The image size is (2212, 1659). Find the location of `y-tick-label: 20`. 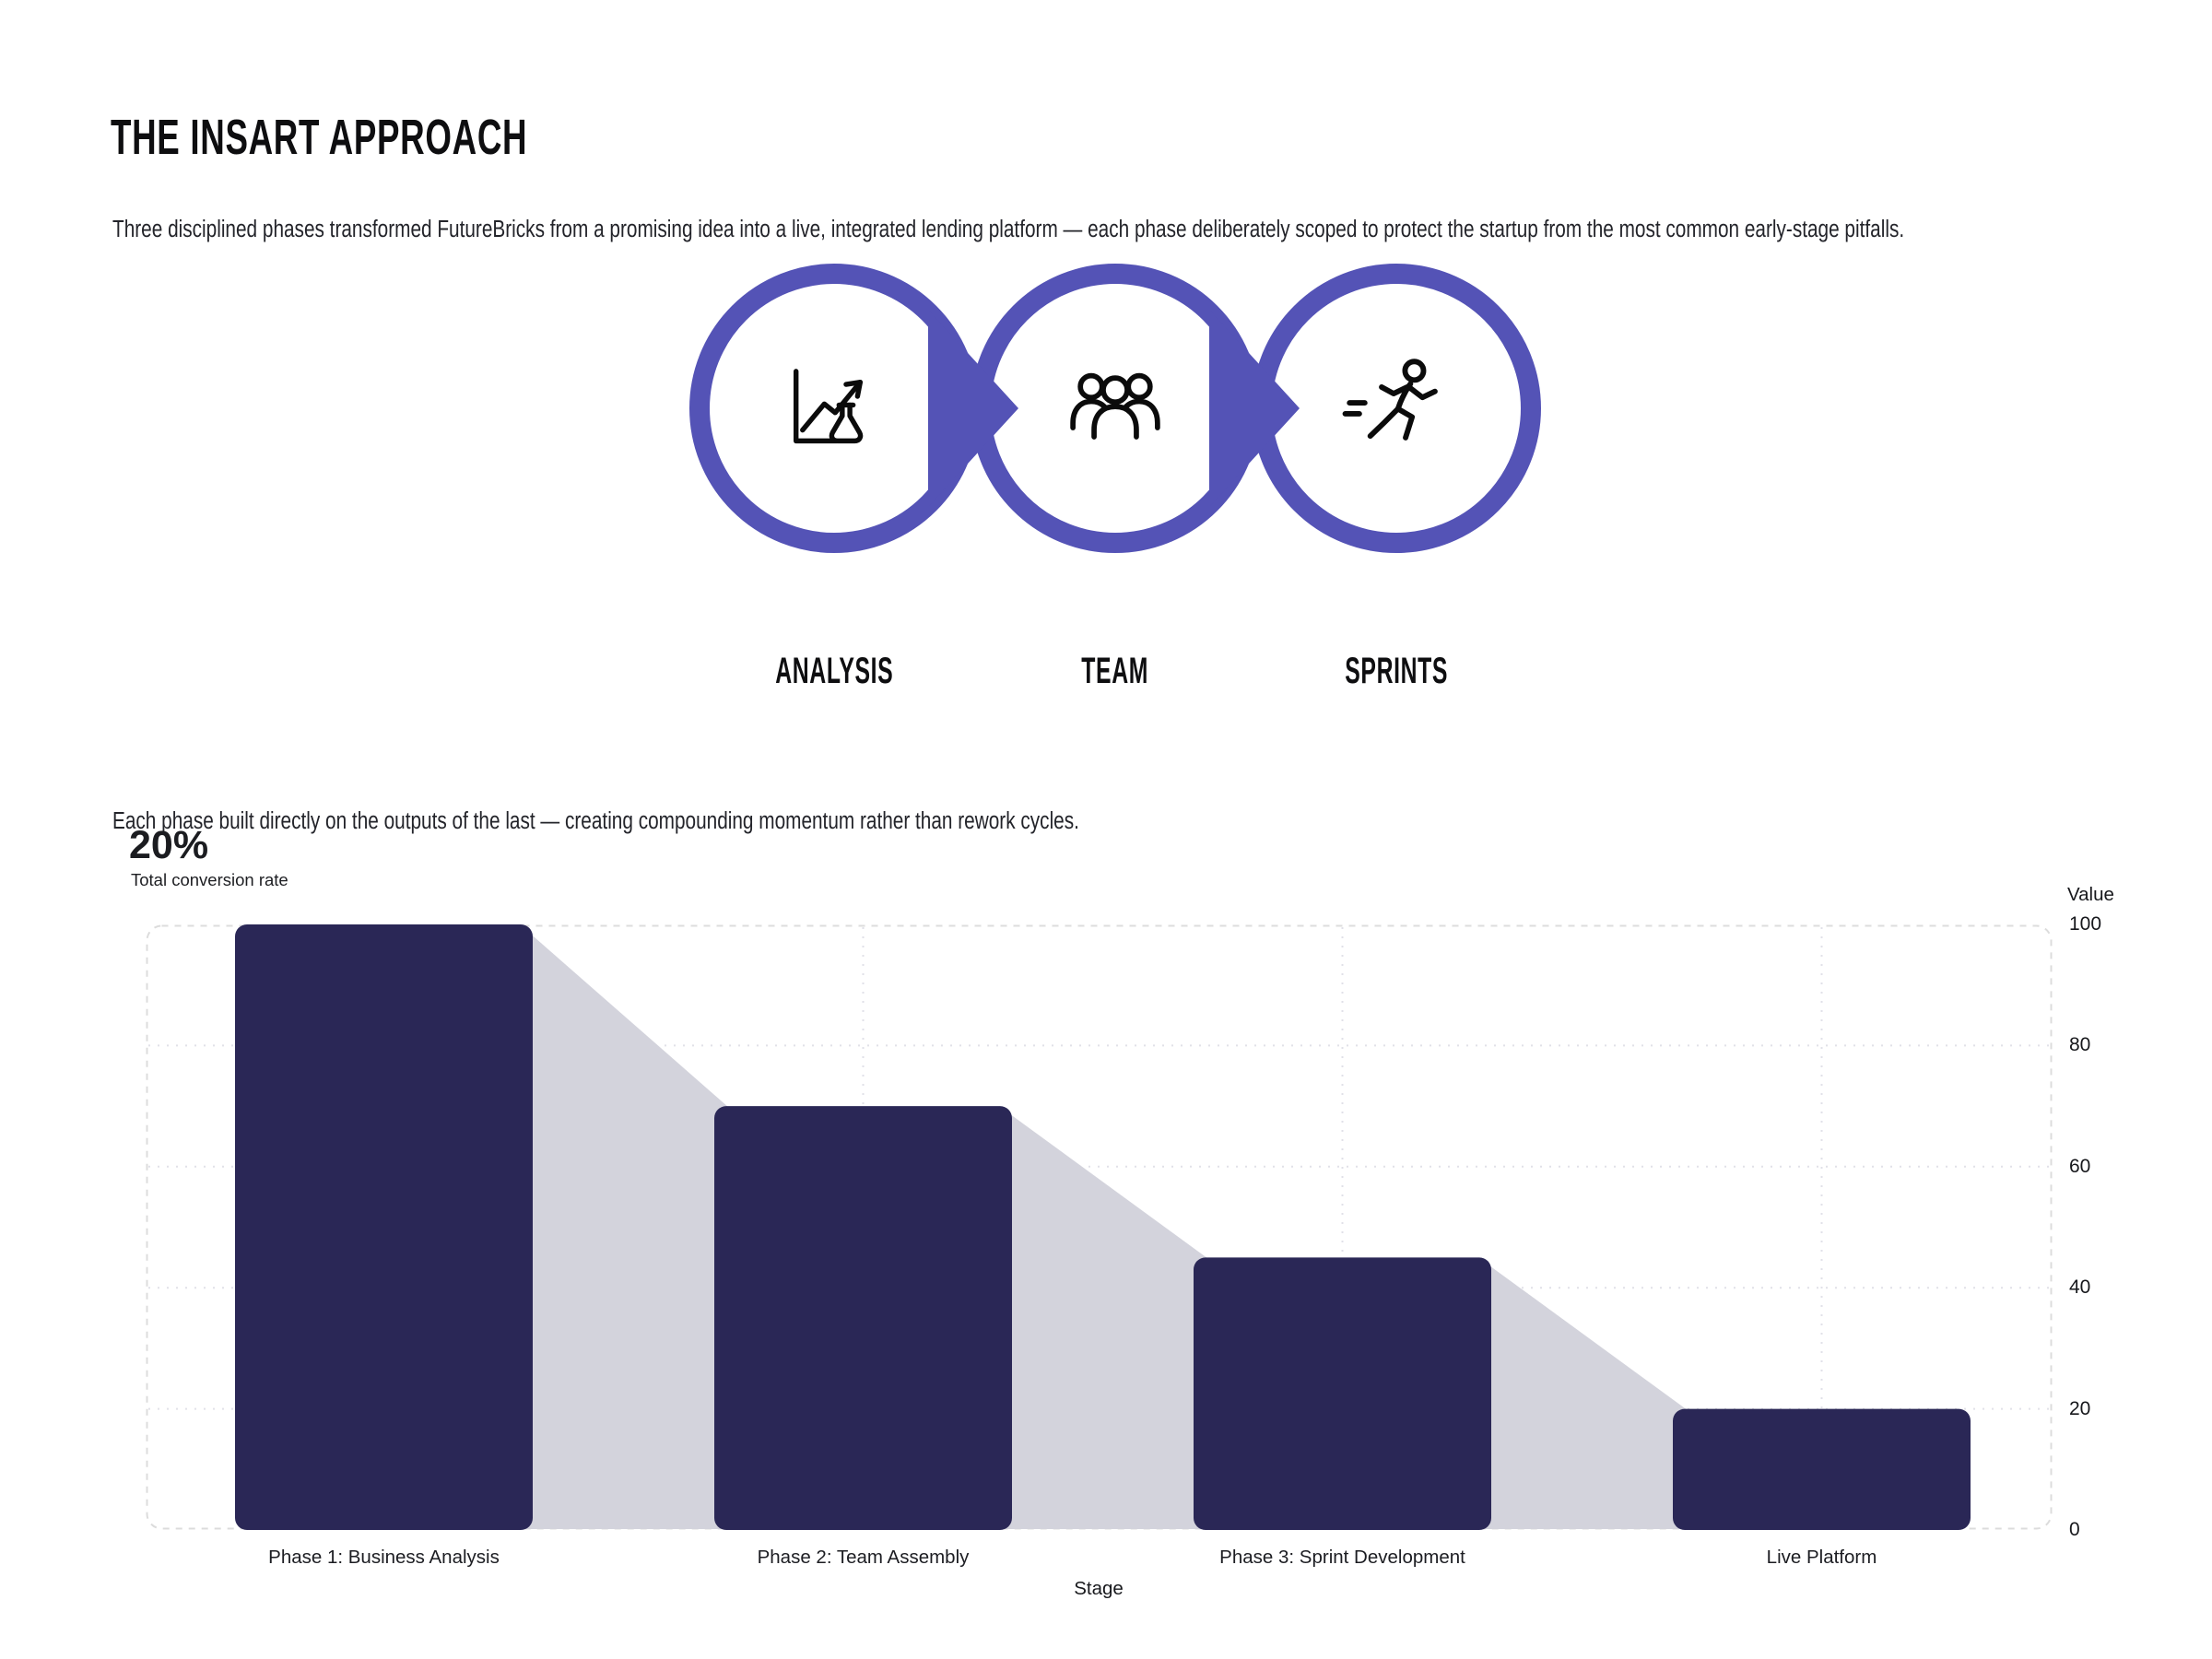

y-tick-label: 20 is located at coordinates (2080, 1408).